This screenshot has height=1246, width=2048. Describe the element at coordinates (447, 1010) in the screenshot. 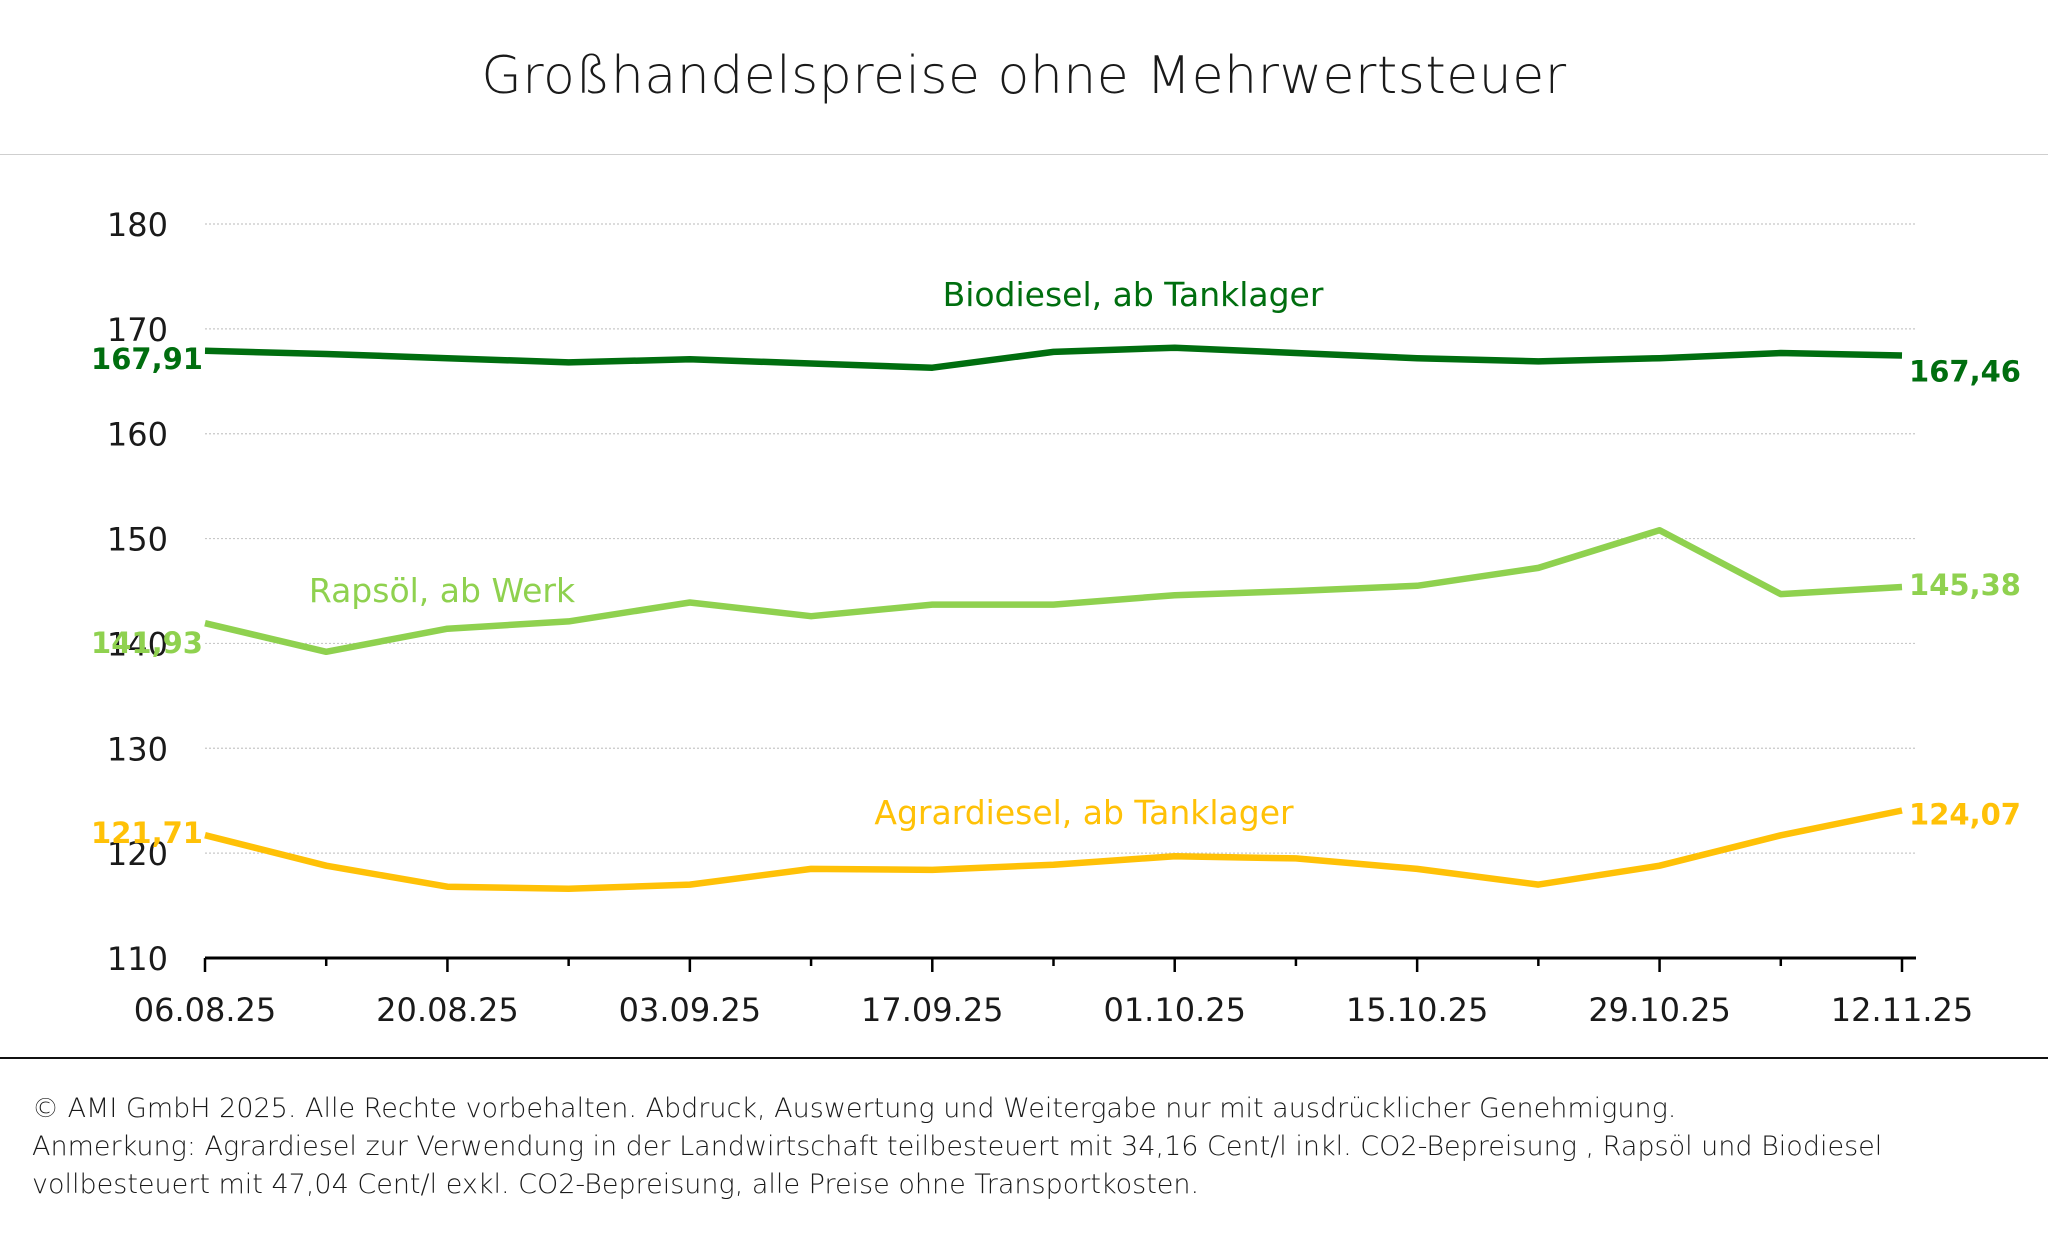

I see `x-tick-label-20.08.25: 20.08.25` at that location.